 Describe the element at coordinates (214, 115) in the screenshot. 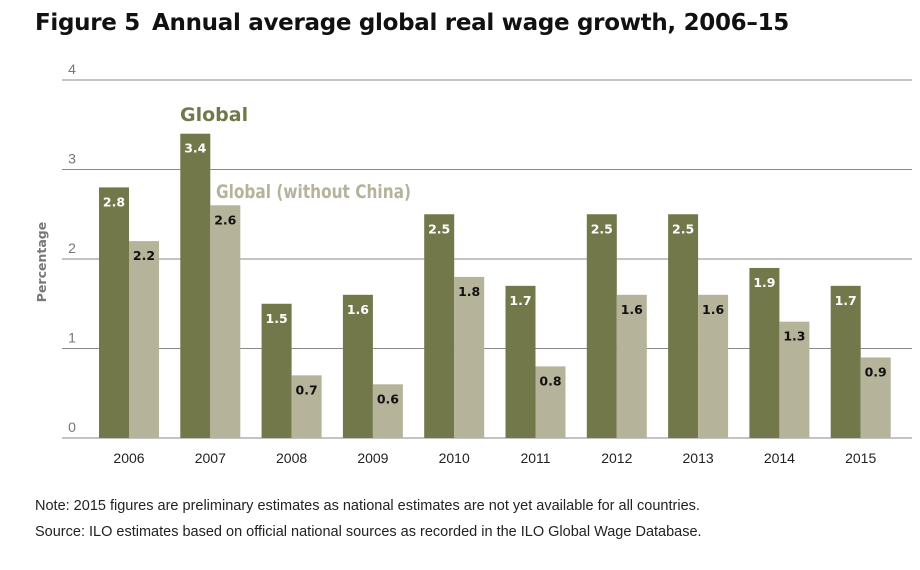

I see `legend-label-global: Global` at that location.